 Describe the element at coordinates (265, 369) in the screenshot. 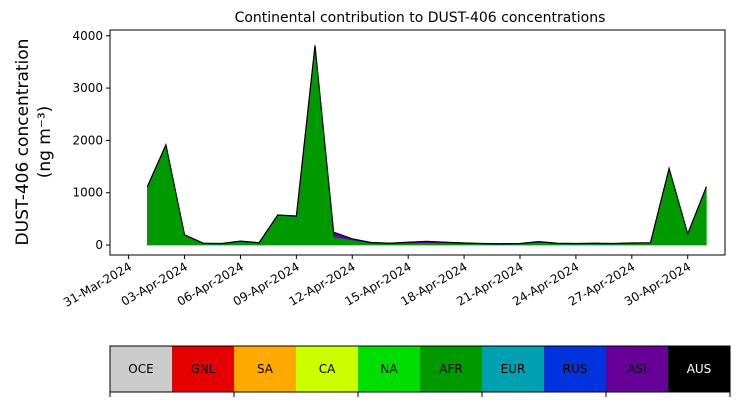

I see `legend-label: SA` at that location.